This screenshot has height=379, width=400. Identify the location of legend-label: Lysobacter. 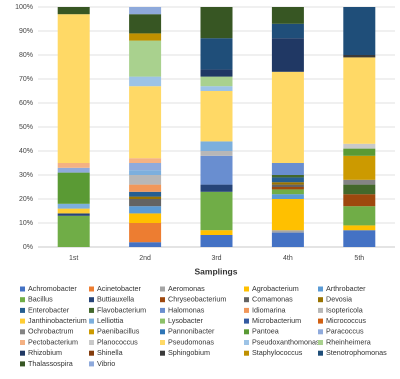
(185, 320).